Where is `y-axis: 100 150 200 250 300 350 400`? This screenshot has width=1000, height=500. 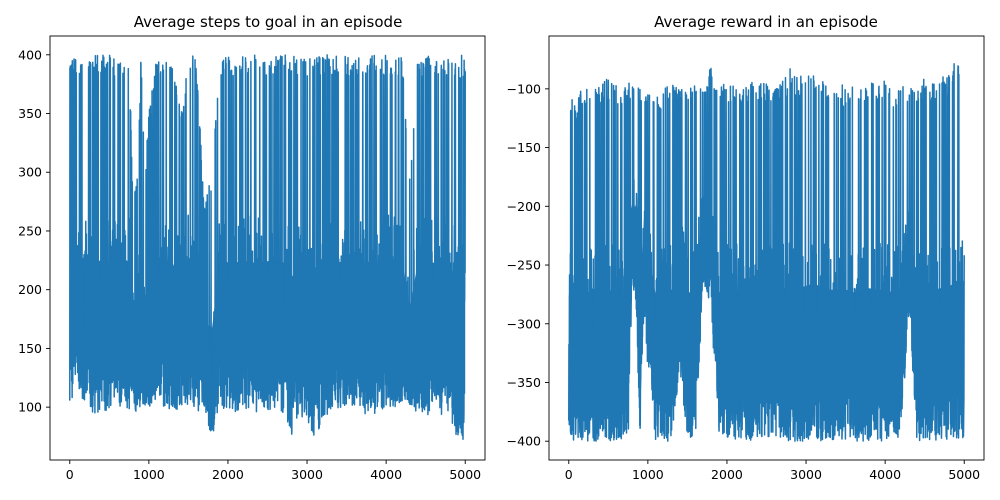
y-axis: 100 150 200 250 300 350 400 is located at coordinates (34, 231).